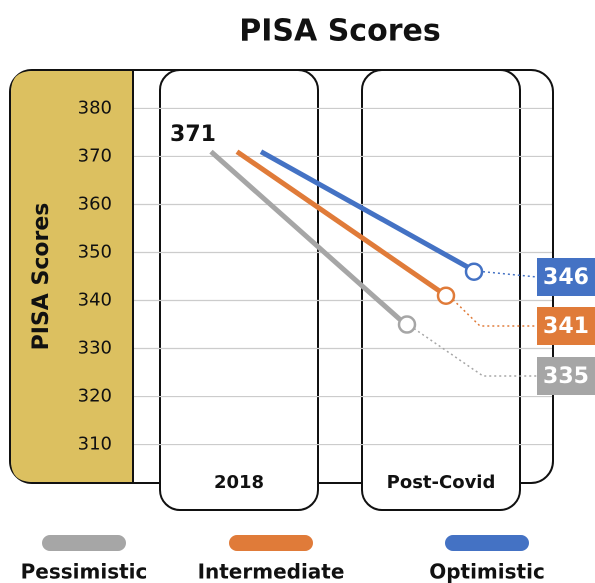 This screenshot has width=595, height=583. I want to click on value-label: 341, so click(566, 326).